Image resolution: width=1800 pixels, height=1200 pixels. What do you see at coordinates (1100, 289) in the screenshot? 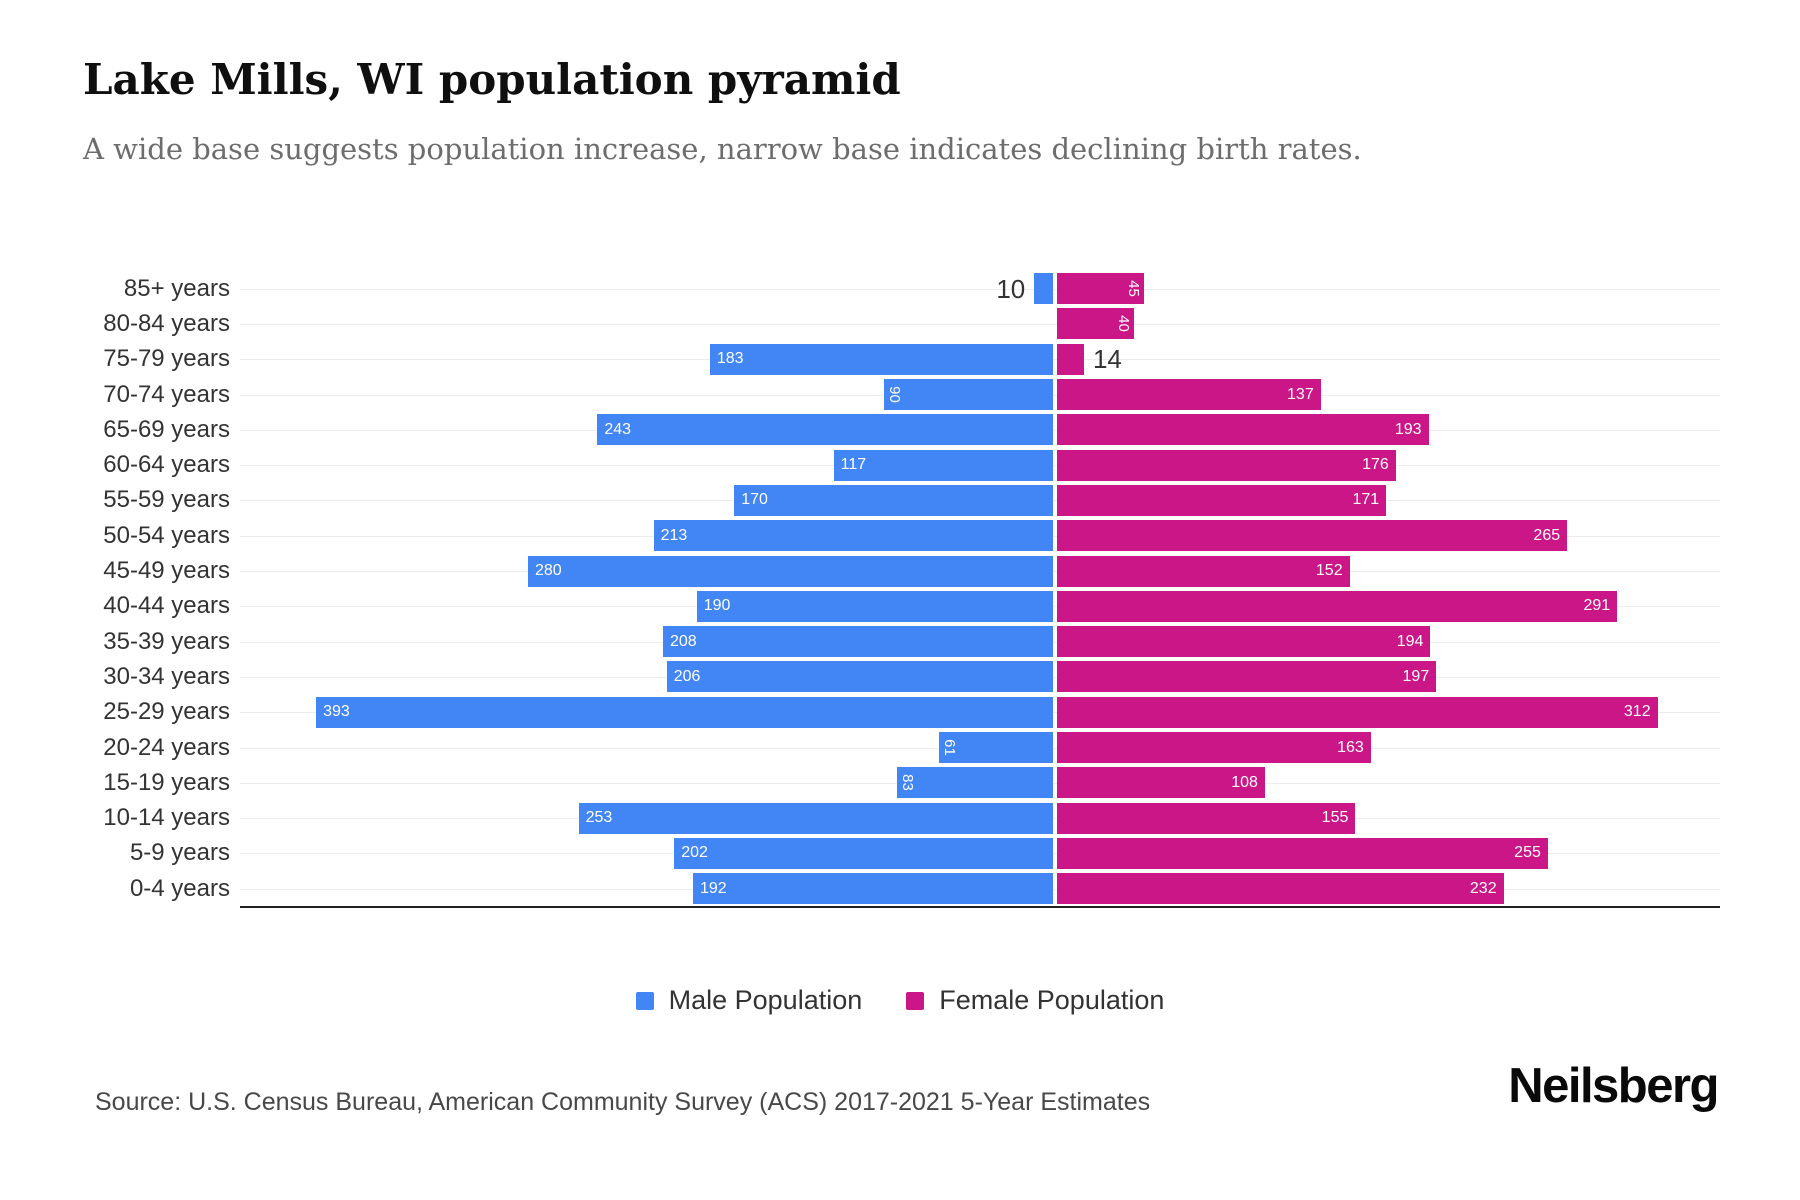
I see `female-bar: 45` at bounding box center [1100, 289].